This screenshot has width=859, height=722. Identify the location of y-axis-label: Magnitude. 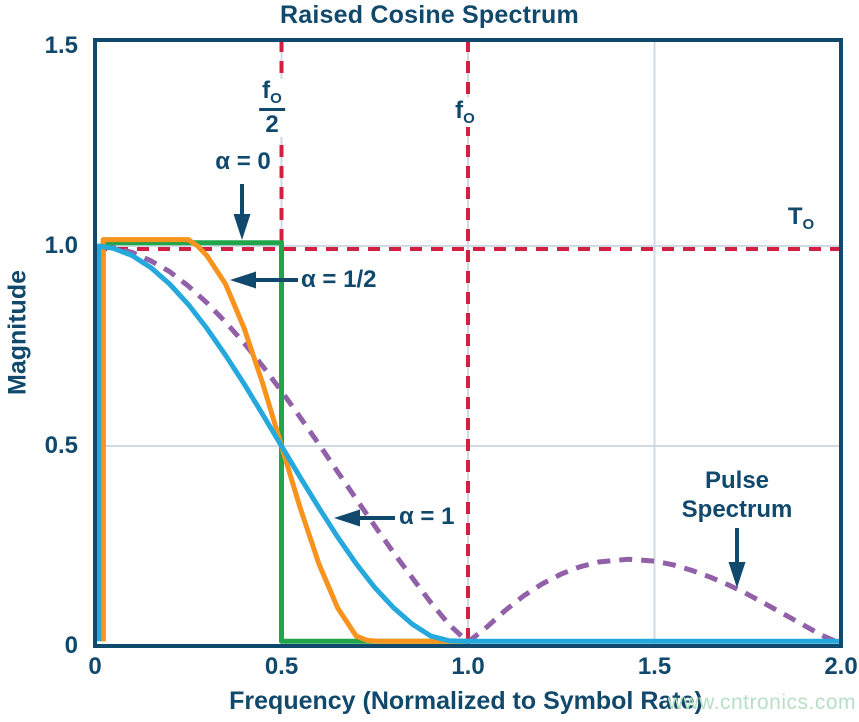
(17, 332).